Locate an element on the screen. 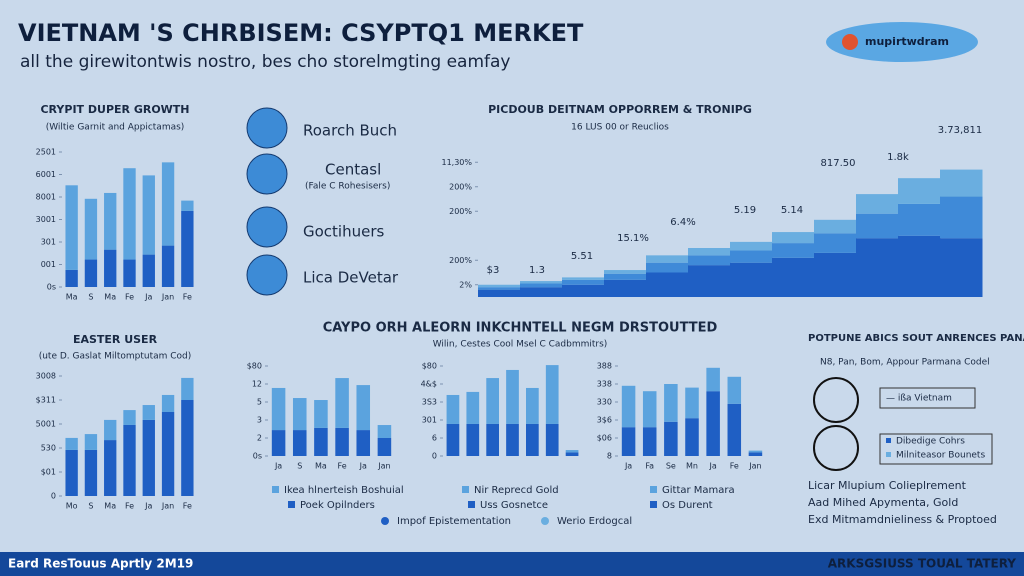 This screenshot has height=576, width=1024. x-tick-label: Se is located at coordinates (671, 466).